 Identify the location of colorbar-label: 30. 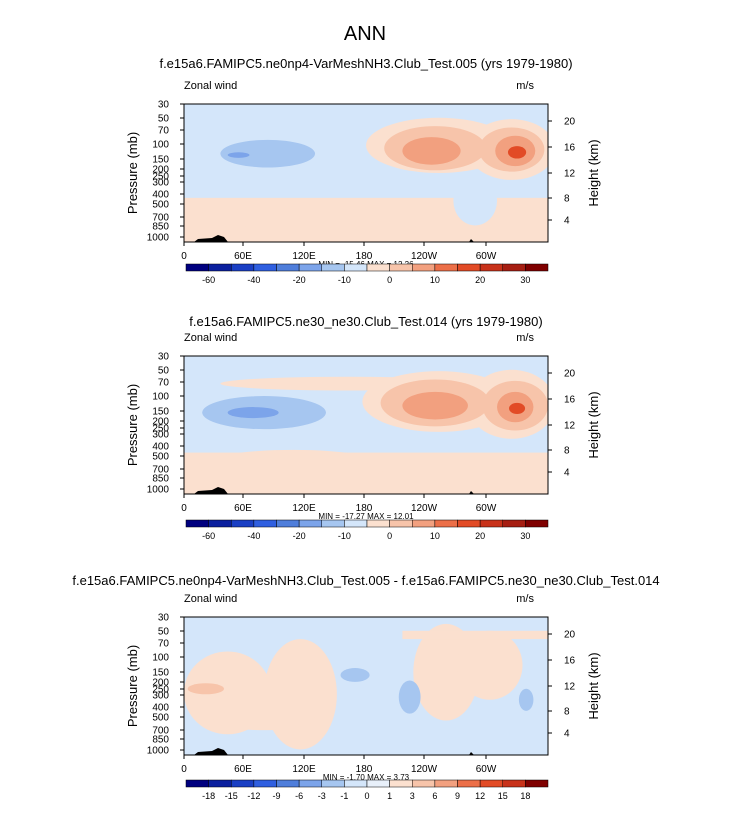
(525, 280).